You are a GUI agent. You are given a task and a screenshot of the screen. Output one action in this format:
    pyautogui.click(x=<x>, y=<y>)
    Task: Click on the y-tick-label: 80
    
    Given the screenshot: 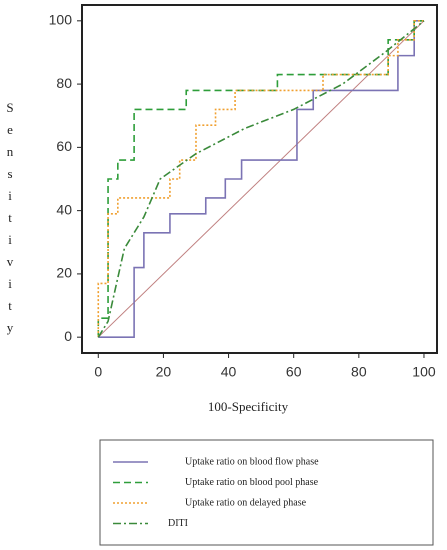 What is the action you would take?
    pyautogui.click(x=64, y=83)
    